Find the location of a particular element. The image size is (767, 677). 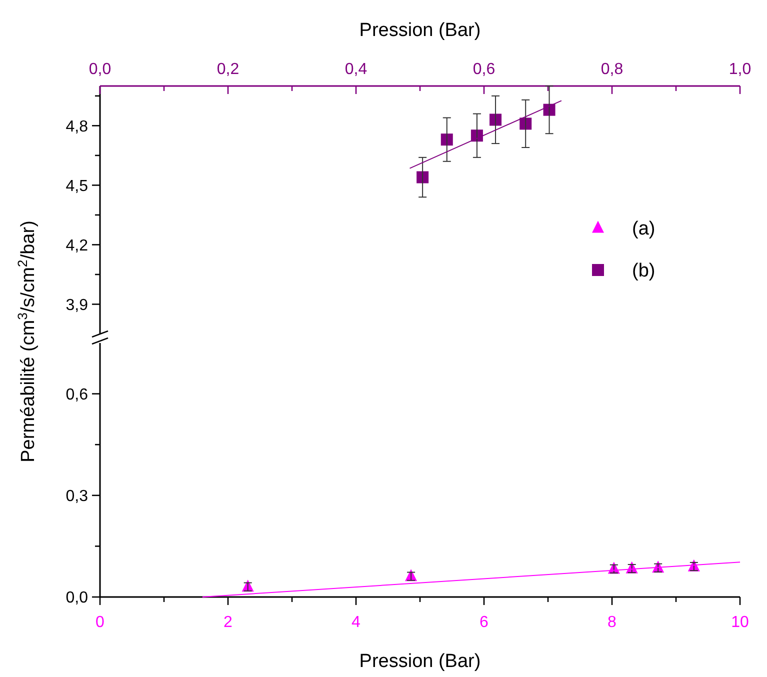

x-tick-label: 0,4 is located at coordinates (356, 69).